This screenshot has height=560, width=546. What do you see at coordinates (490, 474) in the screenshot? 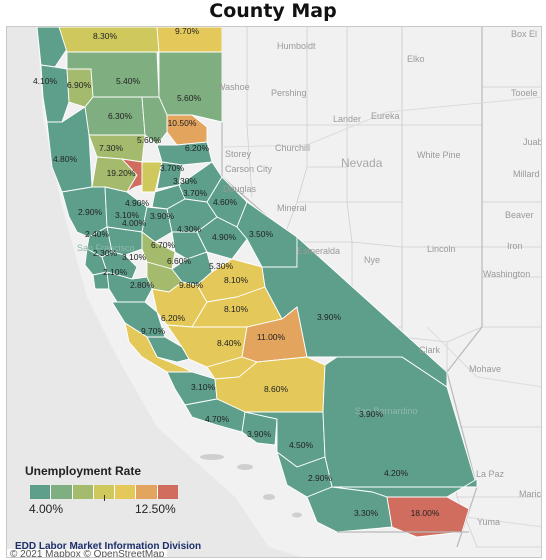
I see `place-label: La Paz` at bounding box center [490, 474].